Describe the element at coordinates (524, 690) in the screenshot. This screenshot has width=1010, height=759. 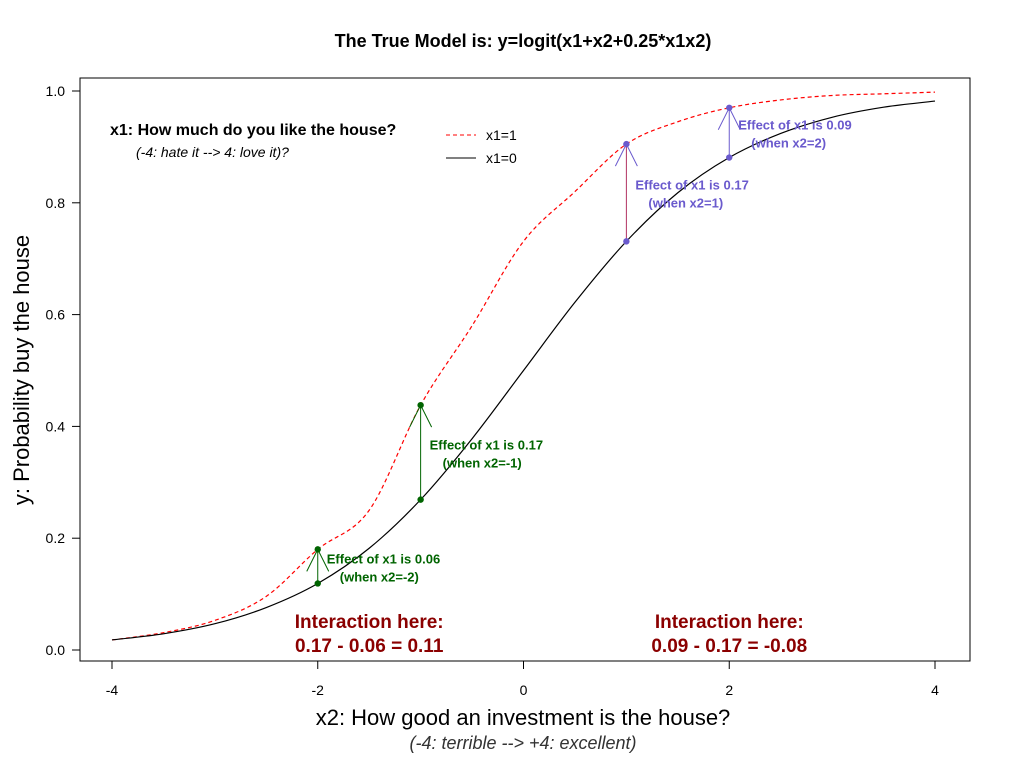
I see `x-tick-label: 0` at that location.